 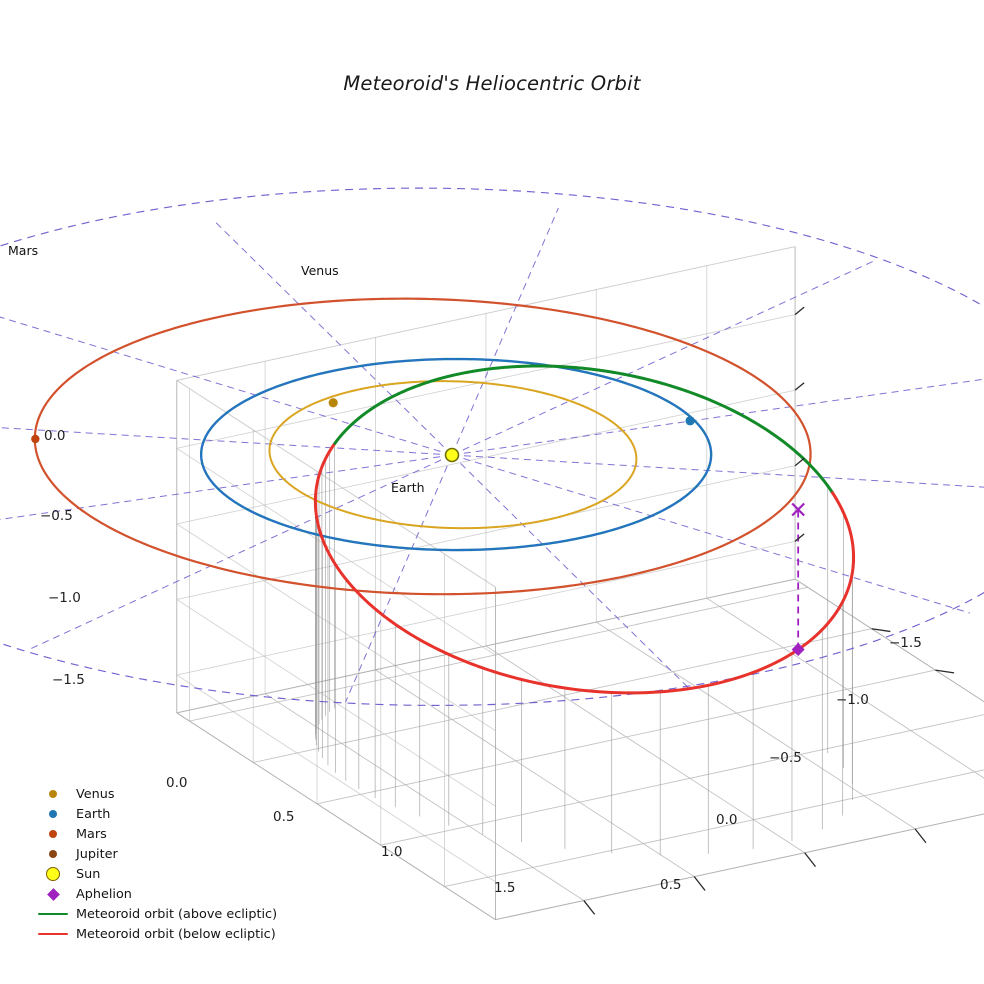 I want to click on axis-y-tick-label: −1.5, so click(x=905, y=643).